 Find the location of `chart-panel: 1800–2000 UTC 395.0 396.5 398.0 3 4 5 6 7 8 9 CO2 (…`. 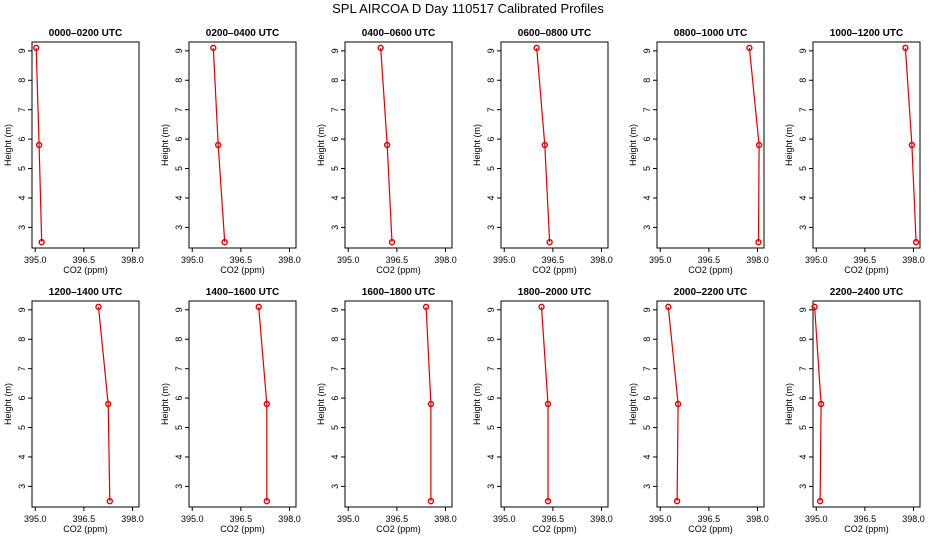

chart-panel: 1800–2000 UTC 395.0 396.5 398.0 3 4 5 6 7 8 9 CO2 (… is located at coordinates (542, 410).